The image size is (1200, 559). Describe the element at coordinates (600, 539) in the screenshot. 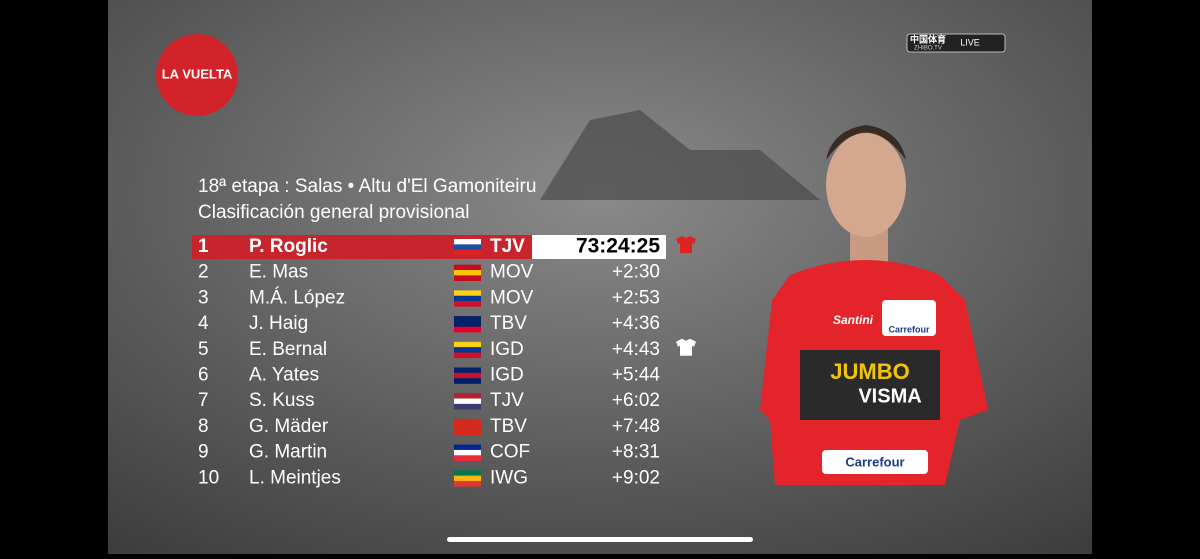

I see `home-indicator` at that location.